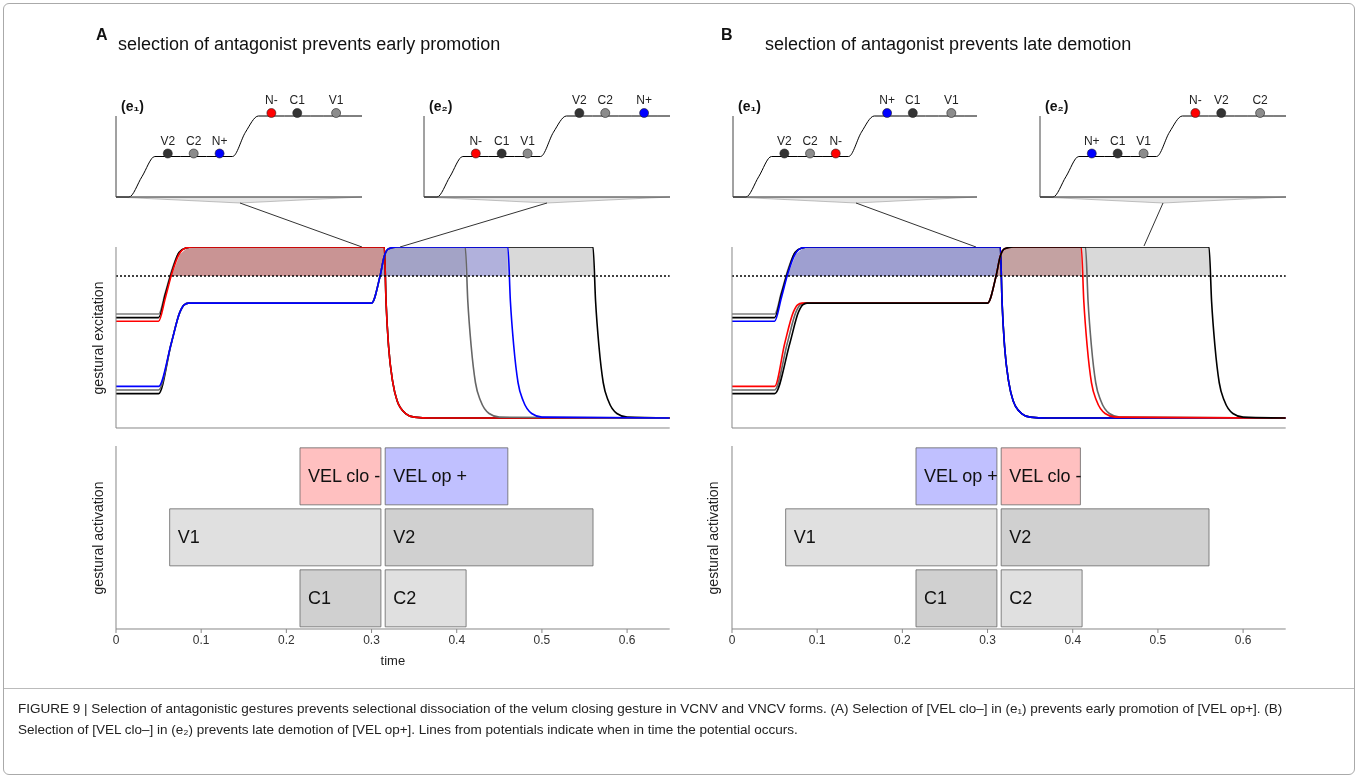 The width and height of the screenshot is (1358, 778). Describe the element at coordinates (309, 44) in the screenshot. I see `chart-title: selection of antagonist prevents early promotion` at that location.